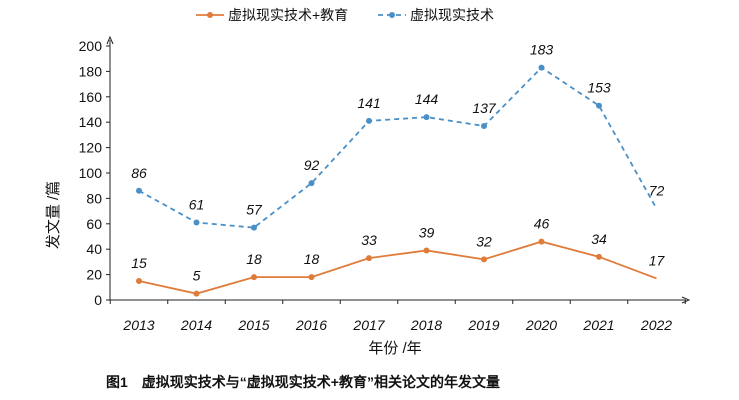  I want to click on data-label: 34, so click(599, 239).